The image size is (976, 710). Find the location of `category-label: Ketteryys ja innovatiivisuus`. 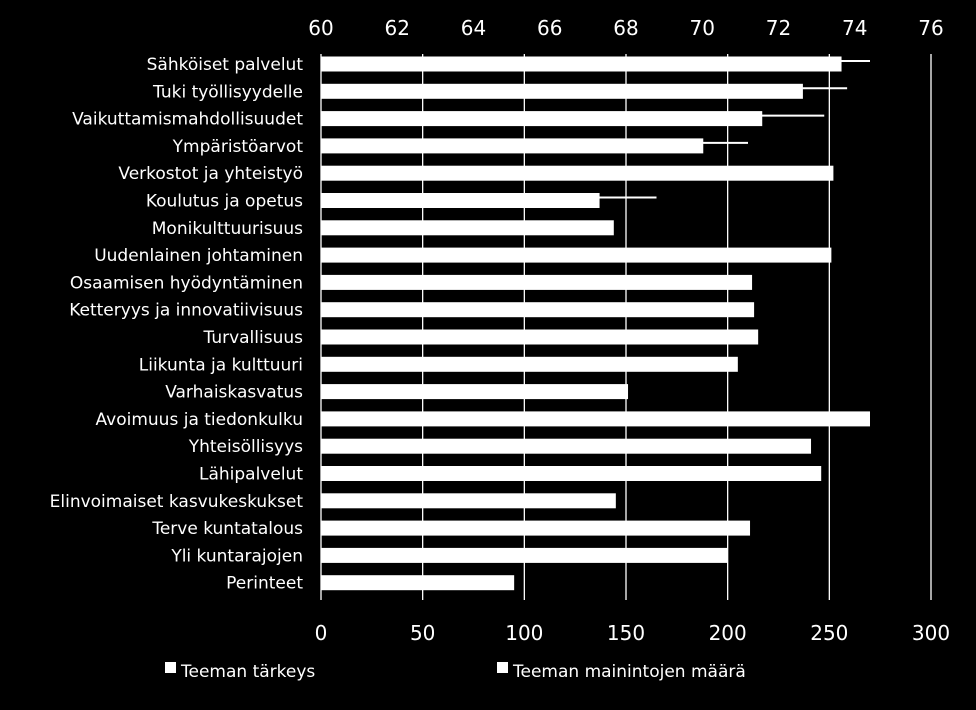

category-label: Ketteryys ja innovatiivisuus is located at coordinates (186, 311).